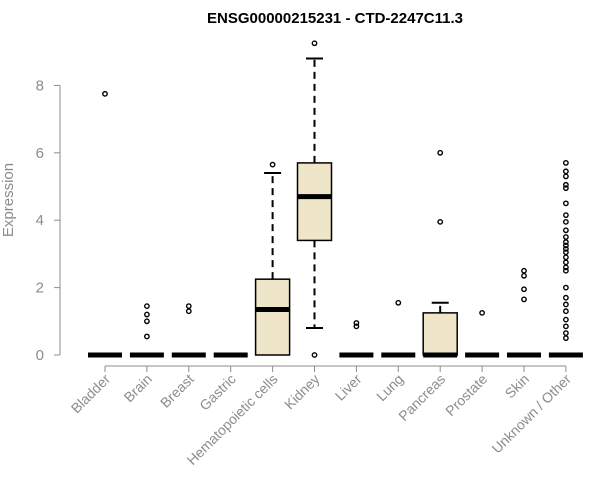  Describe the element at coordinates (40, 288) in the screenshot. I see `y-tick-label: 2` at that location.